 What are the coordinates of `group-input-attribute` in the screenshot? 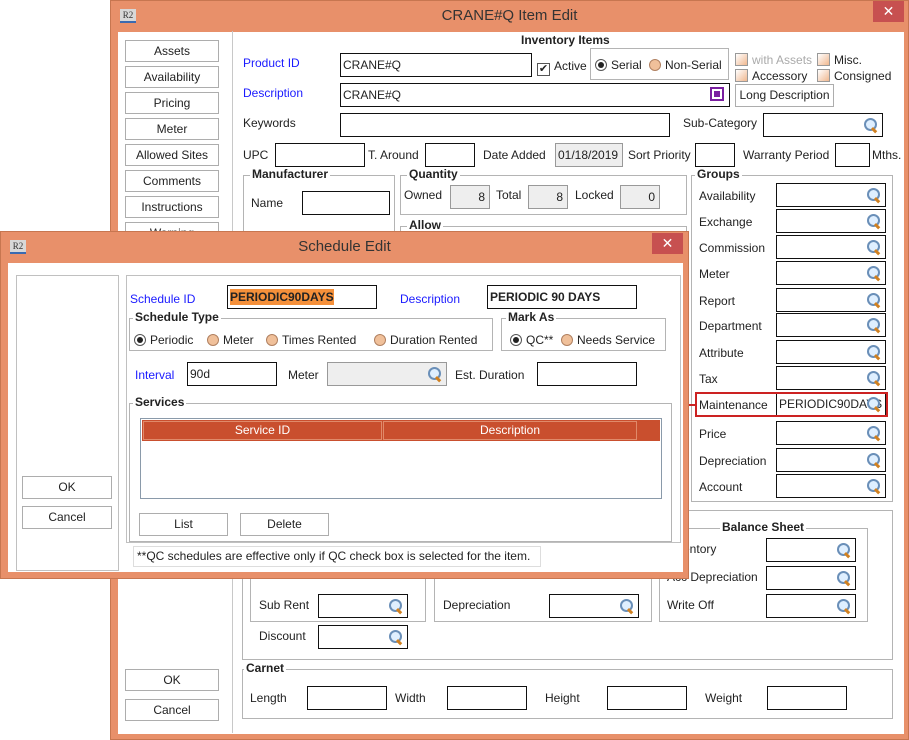 It's located at (831, 352).